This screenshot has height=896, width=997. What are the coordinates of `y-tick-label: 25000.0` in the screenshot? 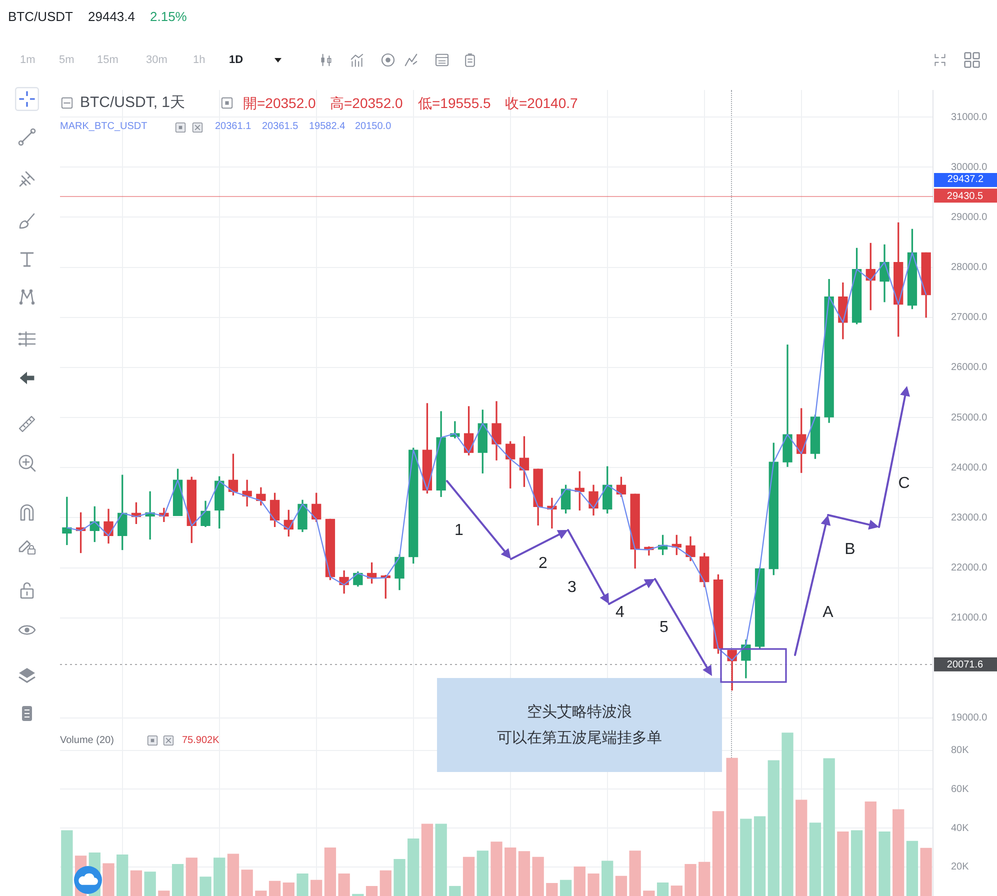 It's located at (969, 418).